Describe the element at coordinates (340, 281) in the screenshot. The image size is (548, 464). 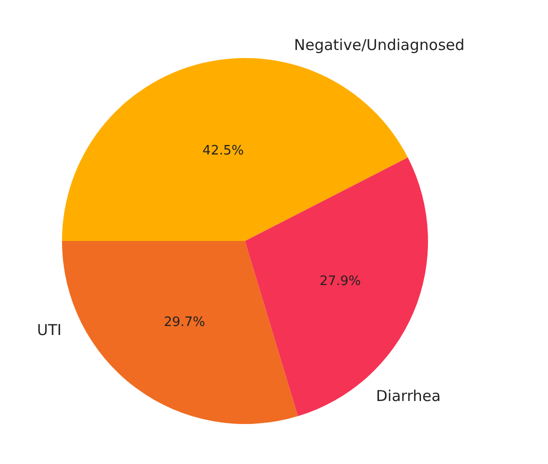
I see `data-label: 27.9%` at that location.